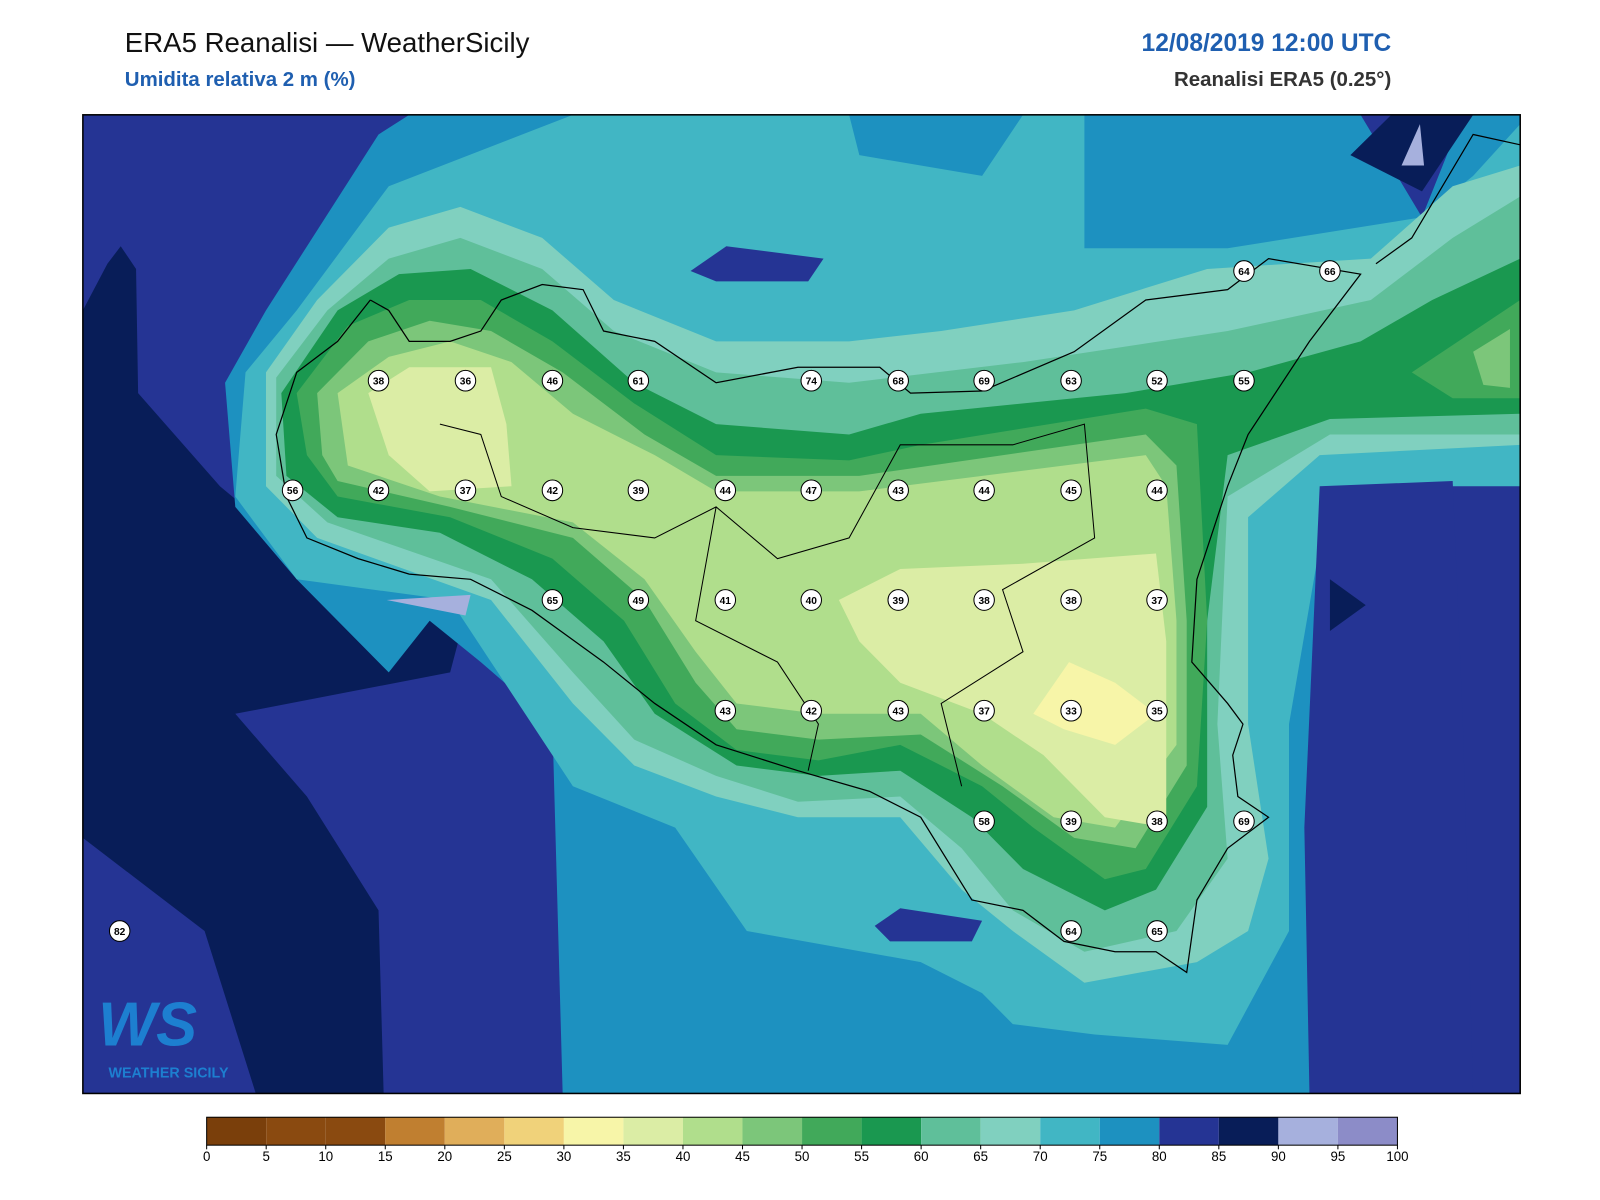  Describe the element at coordinates (206, 1156) in the screenshot. I see `colorbar-tick-label: 0` at that location.